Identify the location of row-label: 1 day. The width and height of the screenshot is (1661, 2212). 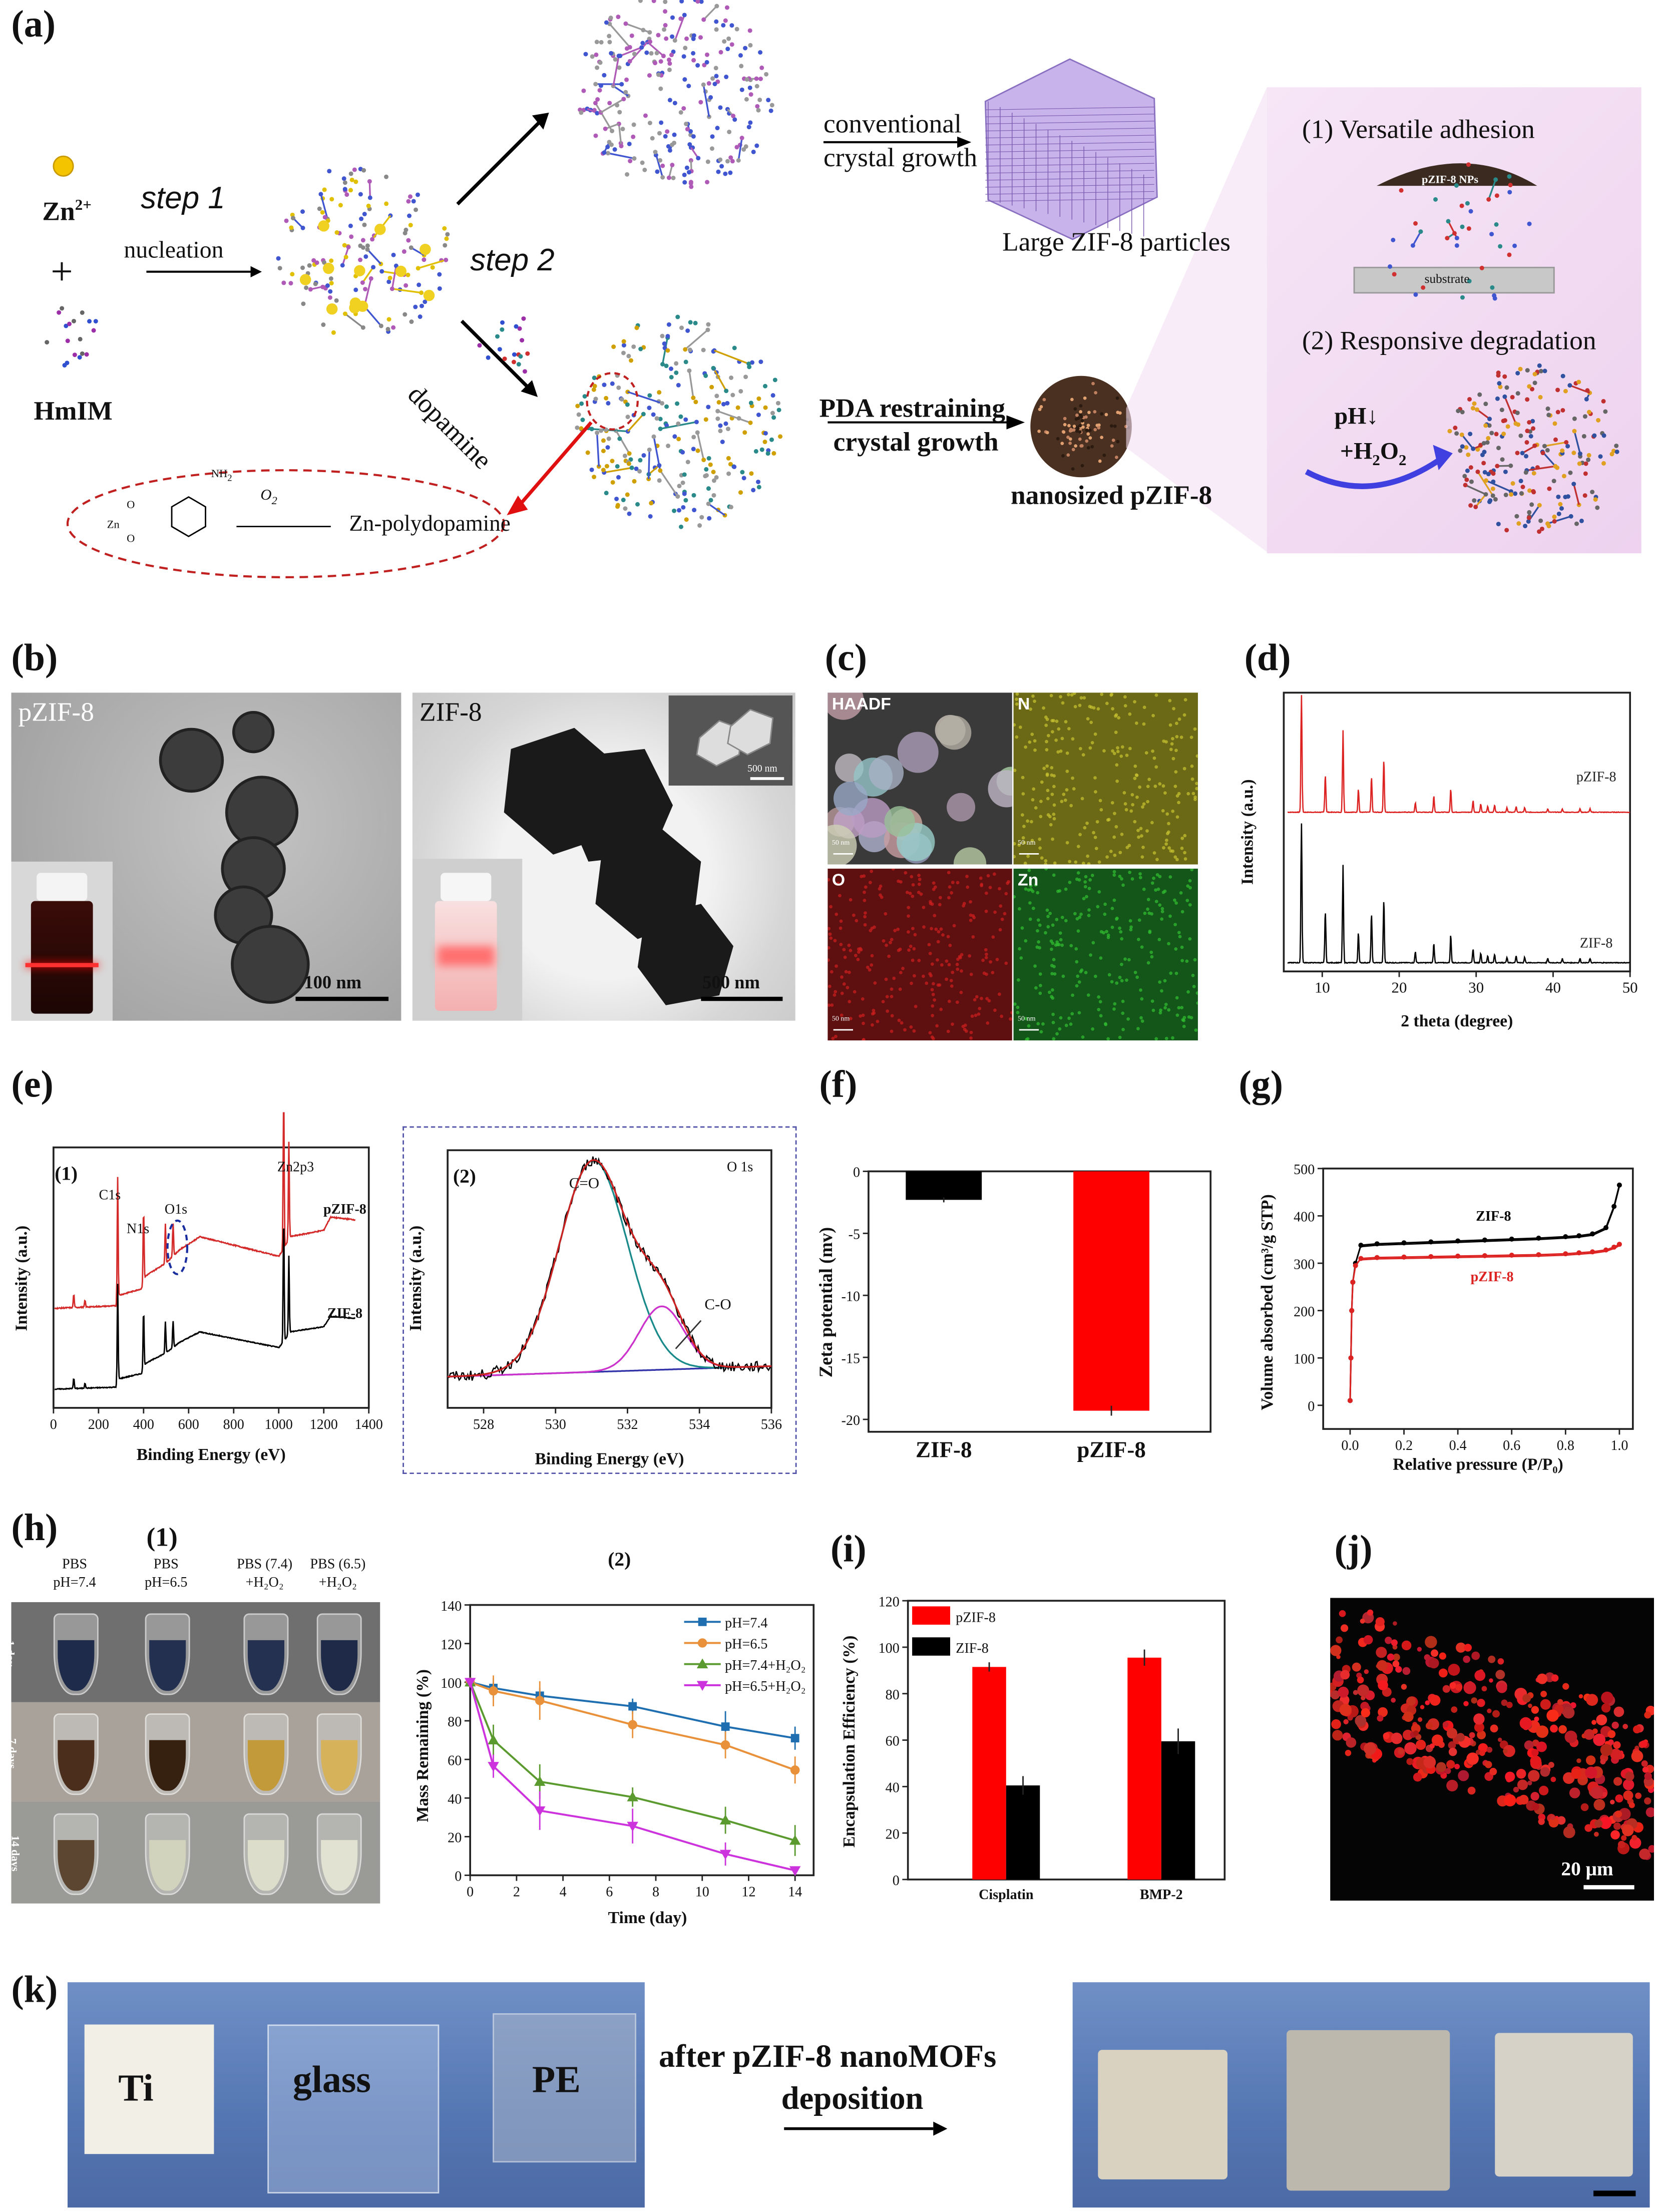
(13, 1654).